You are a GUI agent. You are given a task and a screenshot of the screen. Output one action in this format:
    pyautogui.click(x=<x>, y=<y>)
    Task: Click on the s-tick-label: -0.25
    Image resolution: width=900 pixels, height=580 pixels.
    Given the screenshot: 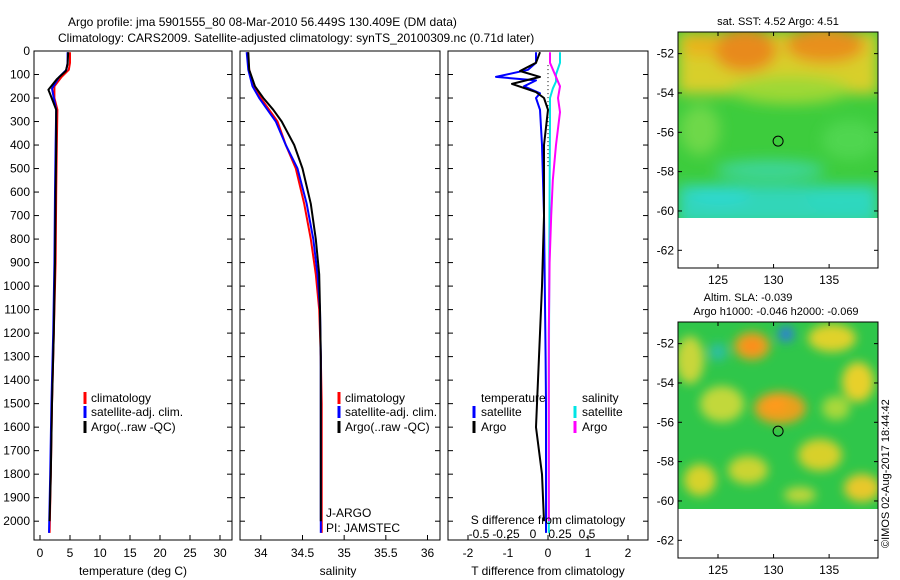 What is the action you would take?
    pyautogui.click(x=506, y=534)
    